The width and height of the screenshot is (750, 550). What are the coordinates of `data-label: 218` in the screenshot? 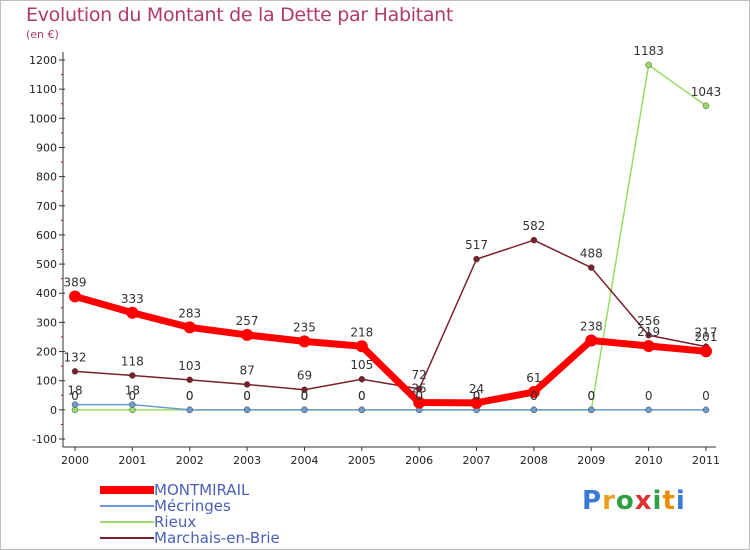 It's located at (361, 332).